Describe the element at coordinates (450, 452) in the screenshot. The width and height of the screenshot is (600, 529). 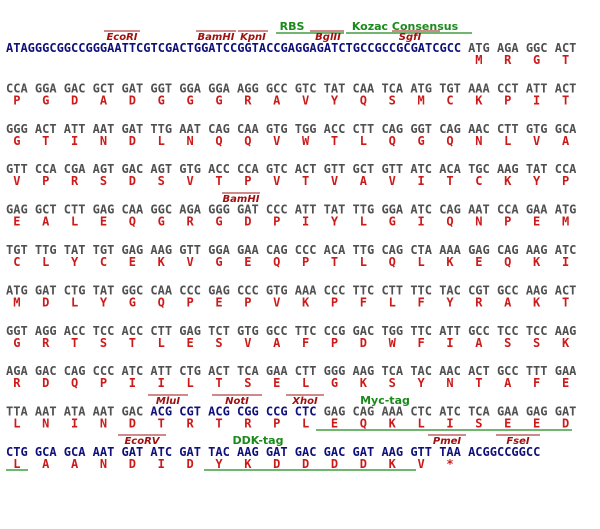
I see `codon: TAA` at that location.